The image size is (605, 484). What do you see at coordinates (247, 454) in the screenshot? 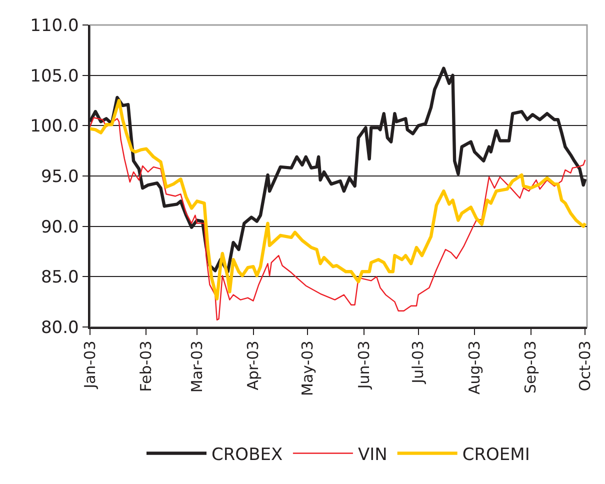
I see `legend-label: CROBEX` at bounding box center [247, 454].